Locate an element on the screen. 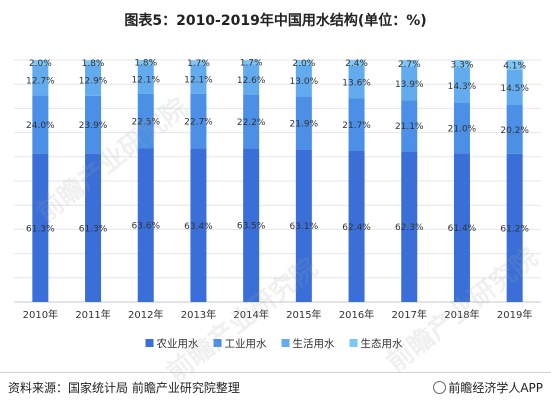  legend-label: 农业用水 is located at coordinates (178, 343).